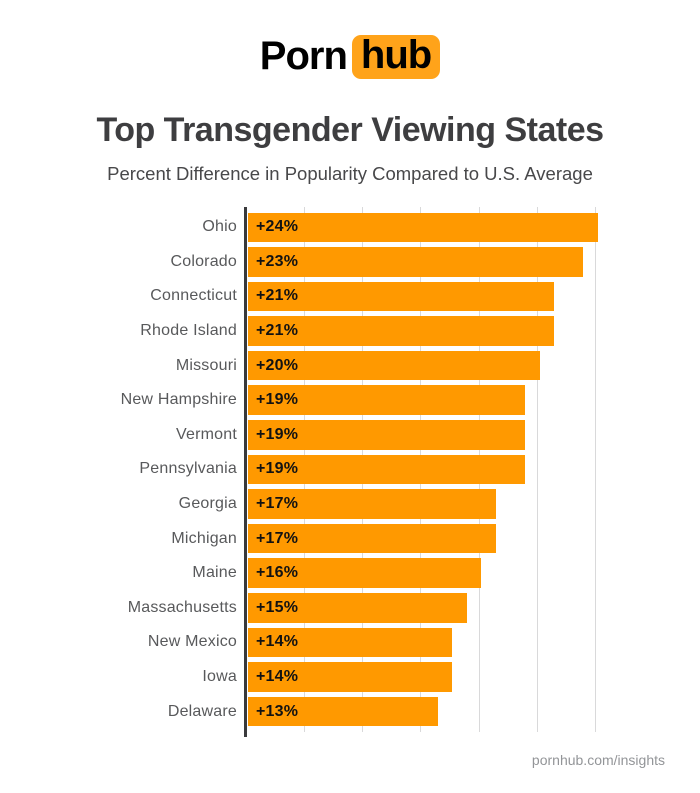 The image size is (700, 793). I want to click on chart-row: Massachusetts +15%, so click(350, 608).